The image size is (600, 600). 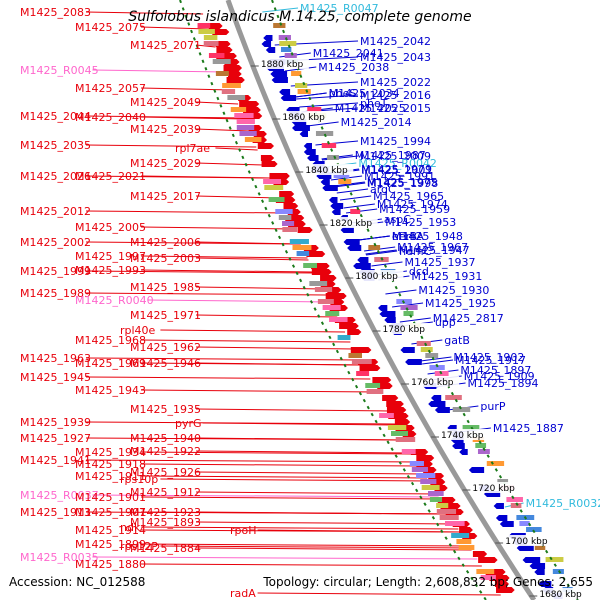 I want to click on gene-label: M1425_1894, so click(x=503, y=383).